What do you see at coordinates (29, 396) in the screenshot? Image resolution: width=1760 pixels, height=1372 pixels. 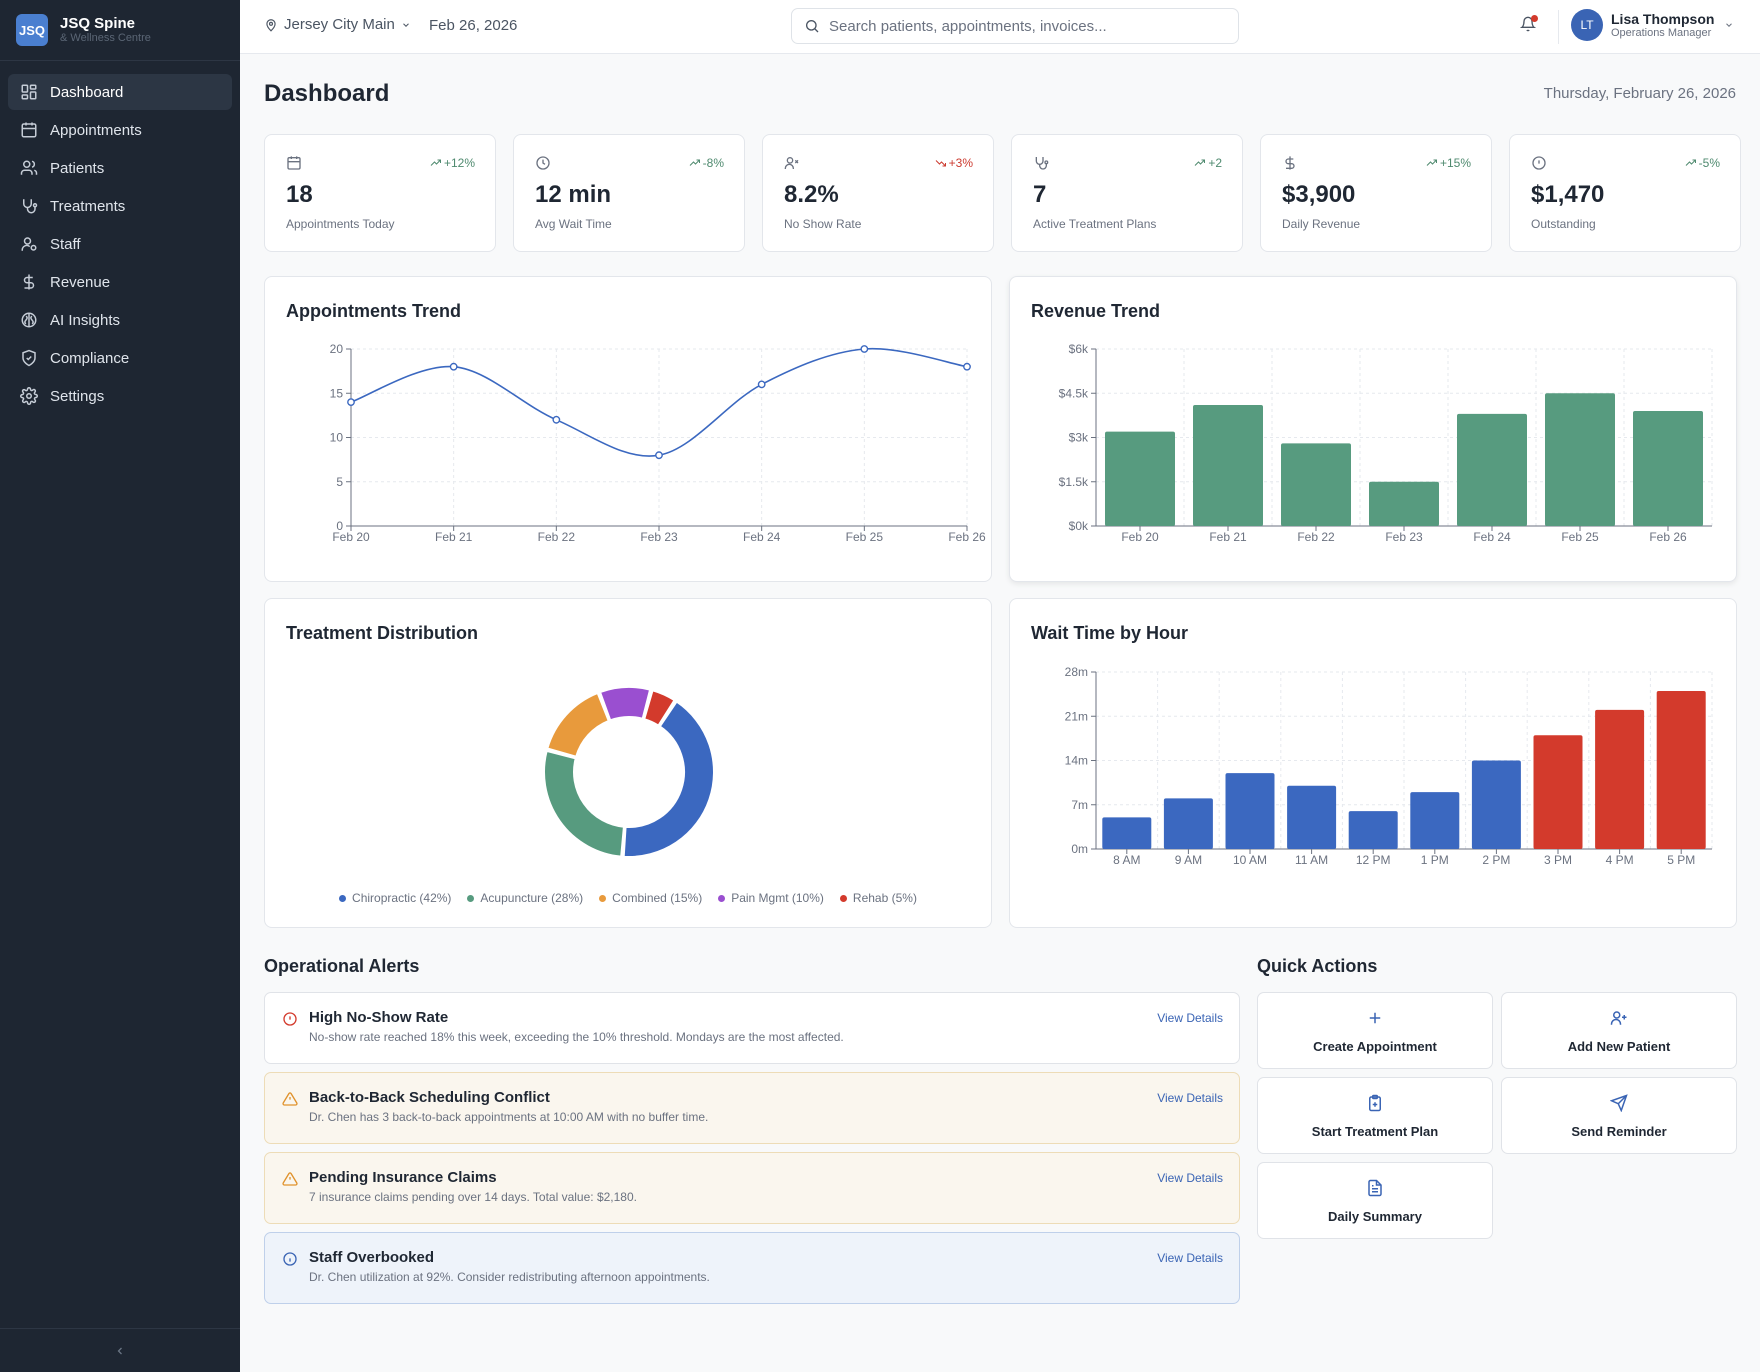 I see `gear-icon` at bounding box center [29, 396].